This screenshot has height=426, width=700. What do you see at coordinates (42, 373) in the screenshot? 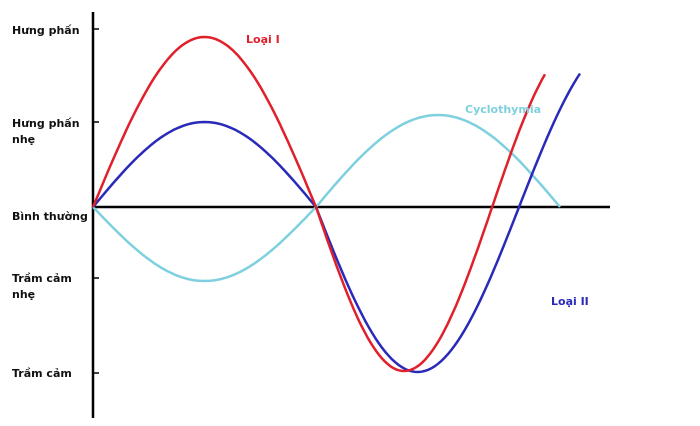
I see `level-label-tram-cam: Trầm cảm` at bounding box center [42, 373].